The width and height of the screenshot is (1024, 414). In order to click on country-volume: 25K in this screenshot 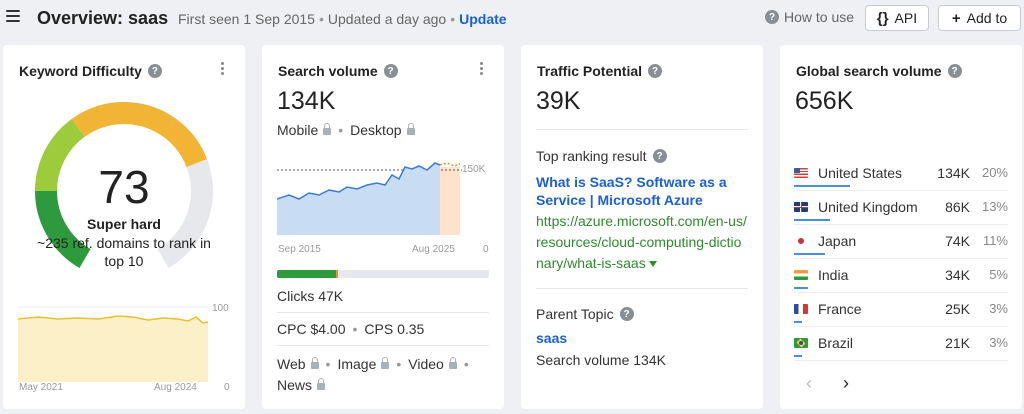, I will do `click(957, 309)`.